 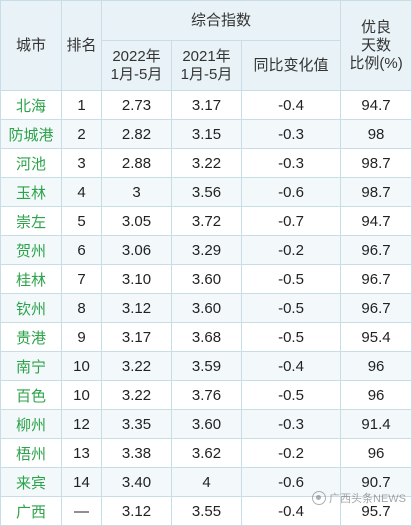 I want to click on cell-rank: 14, so click(x=81, y=482).